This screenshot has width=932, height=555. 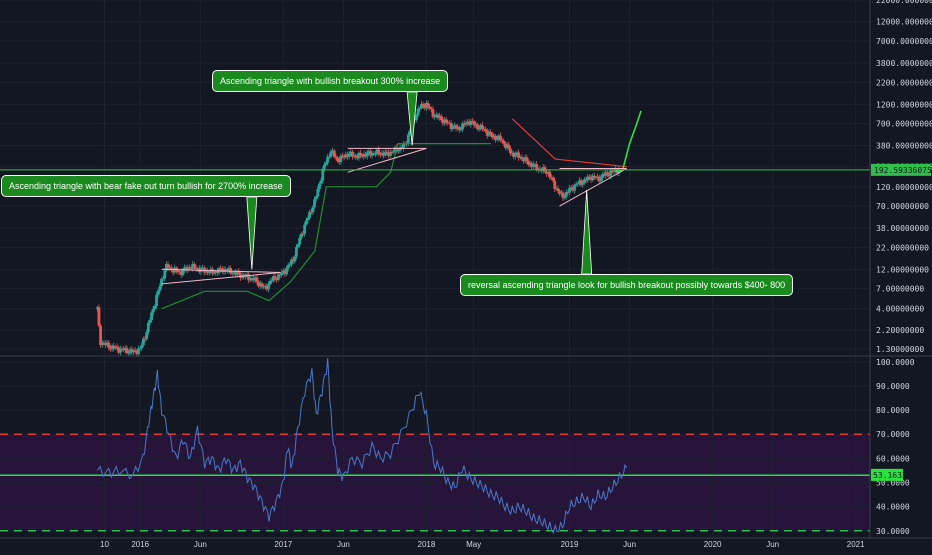 What do you see at coordinates (904, 187) in the screenshot?
I see `price-tick-label: 120.00000000` at bounding box center [904, 187].